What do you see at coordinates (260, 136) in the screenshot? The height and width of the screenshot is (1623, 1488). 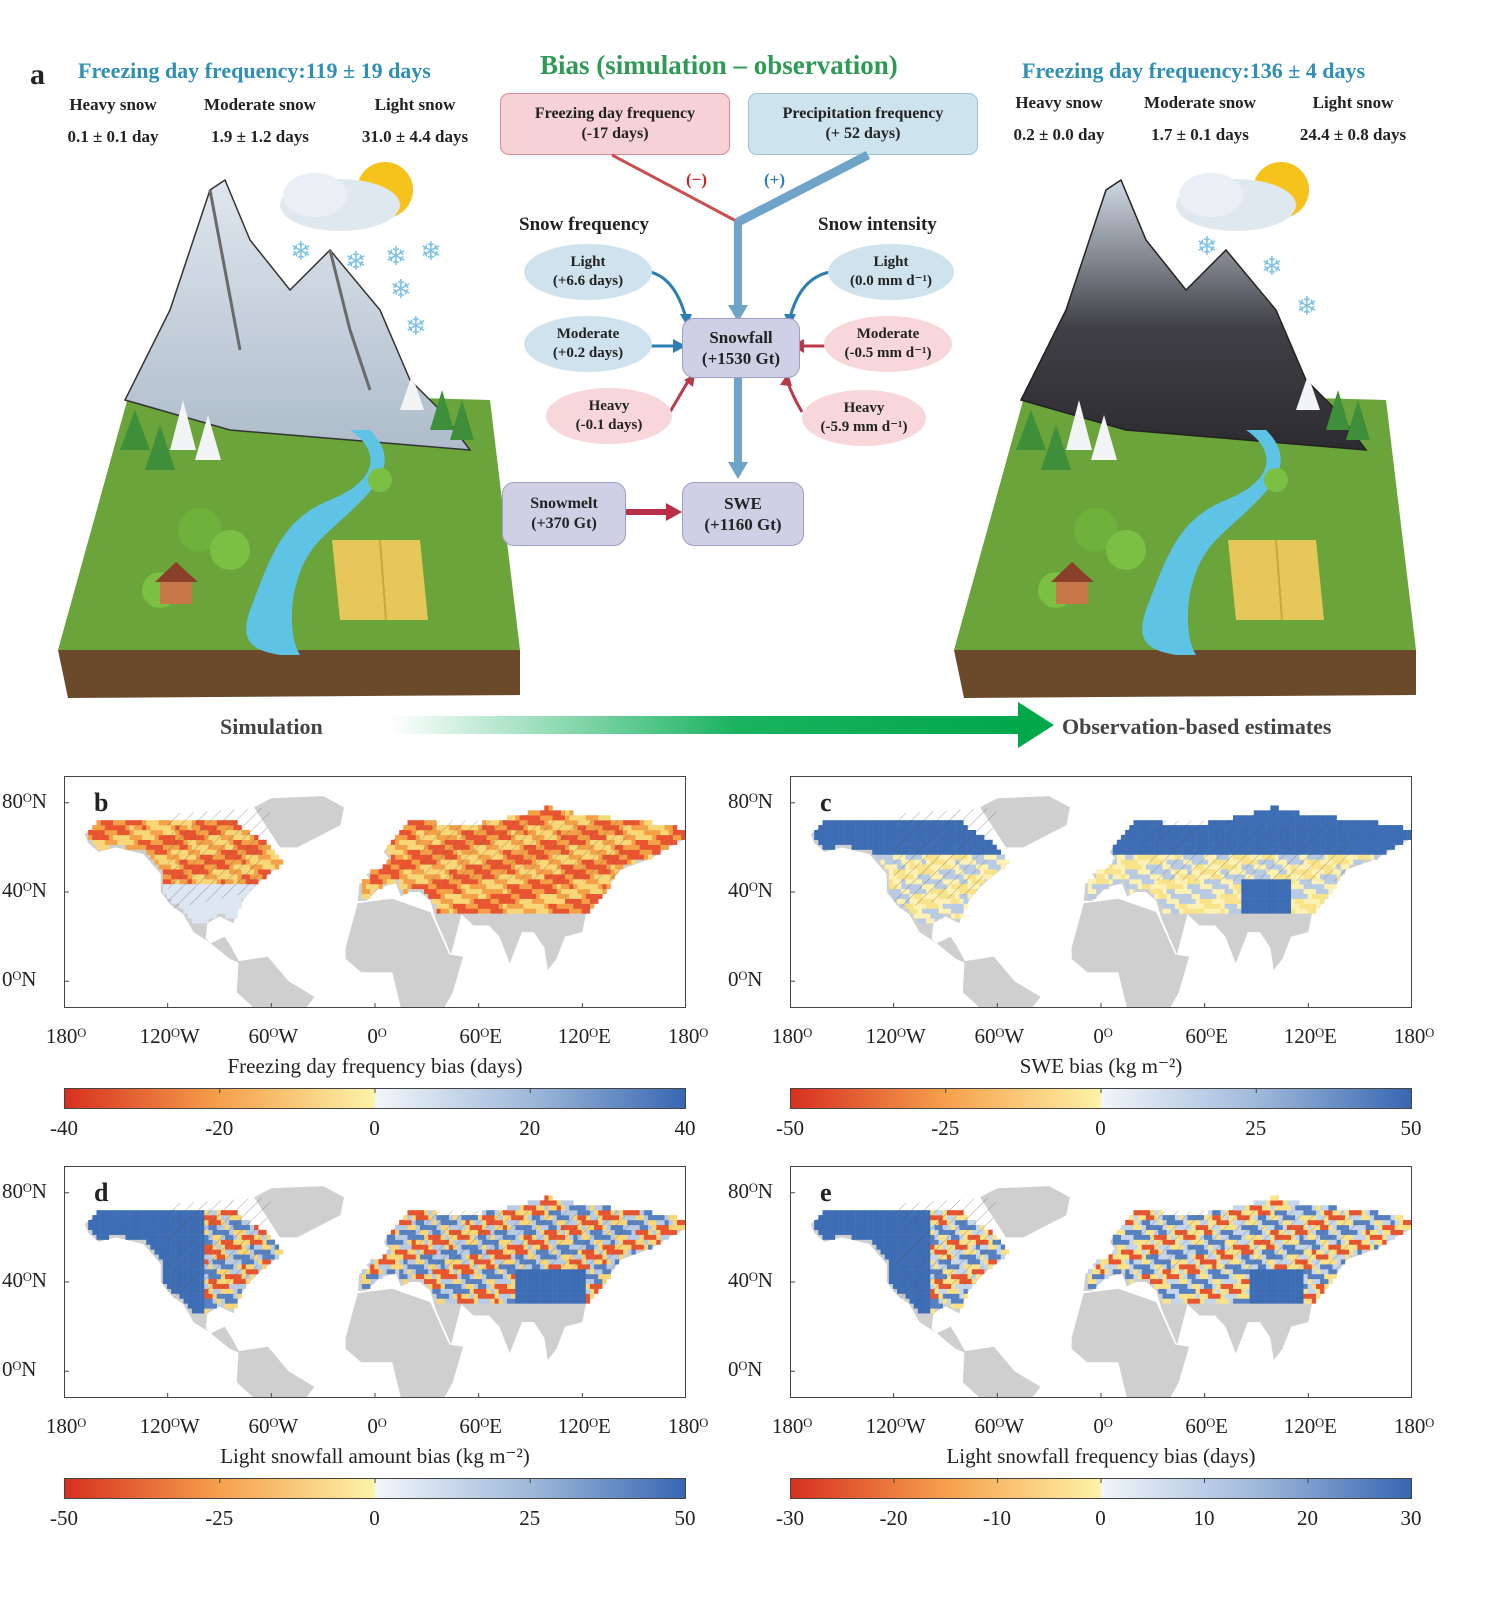 I see `left-moderate-value: 1.9 ± 1.2 days` at bounding box center [260, 136].